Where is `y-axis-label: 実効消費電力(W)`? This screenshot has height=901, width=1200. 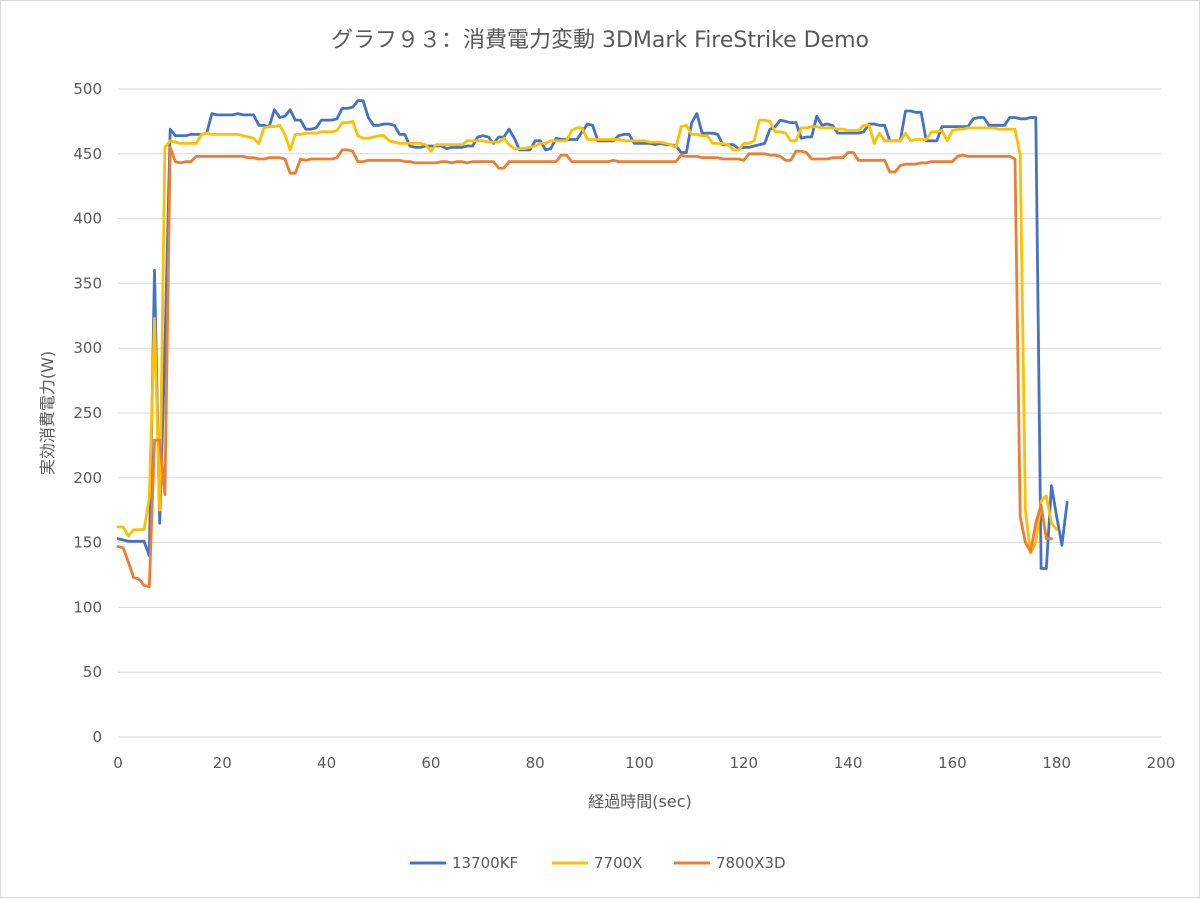 y-axis-label: 実効消費電力(W) is located at coordinates (47, 413).